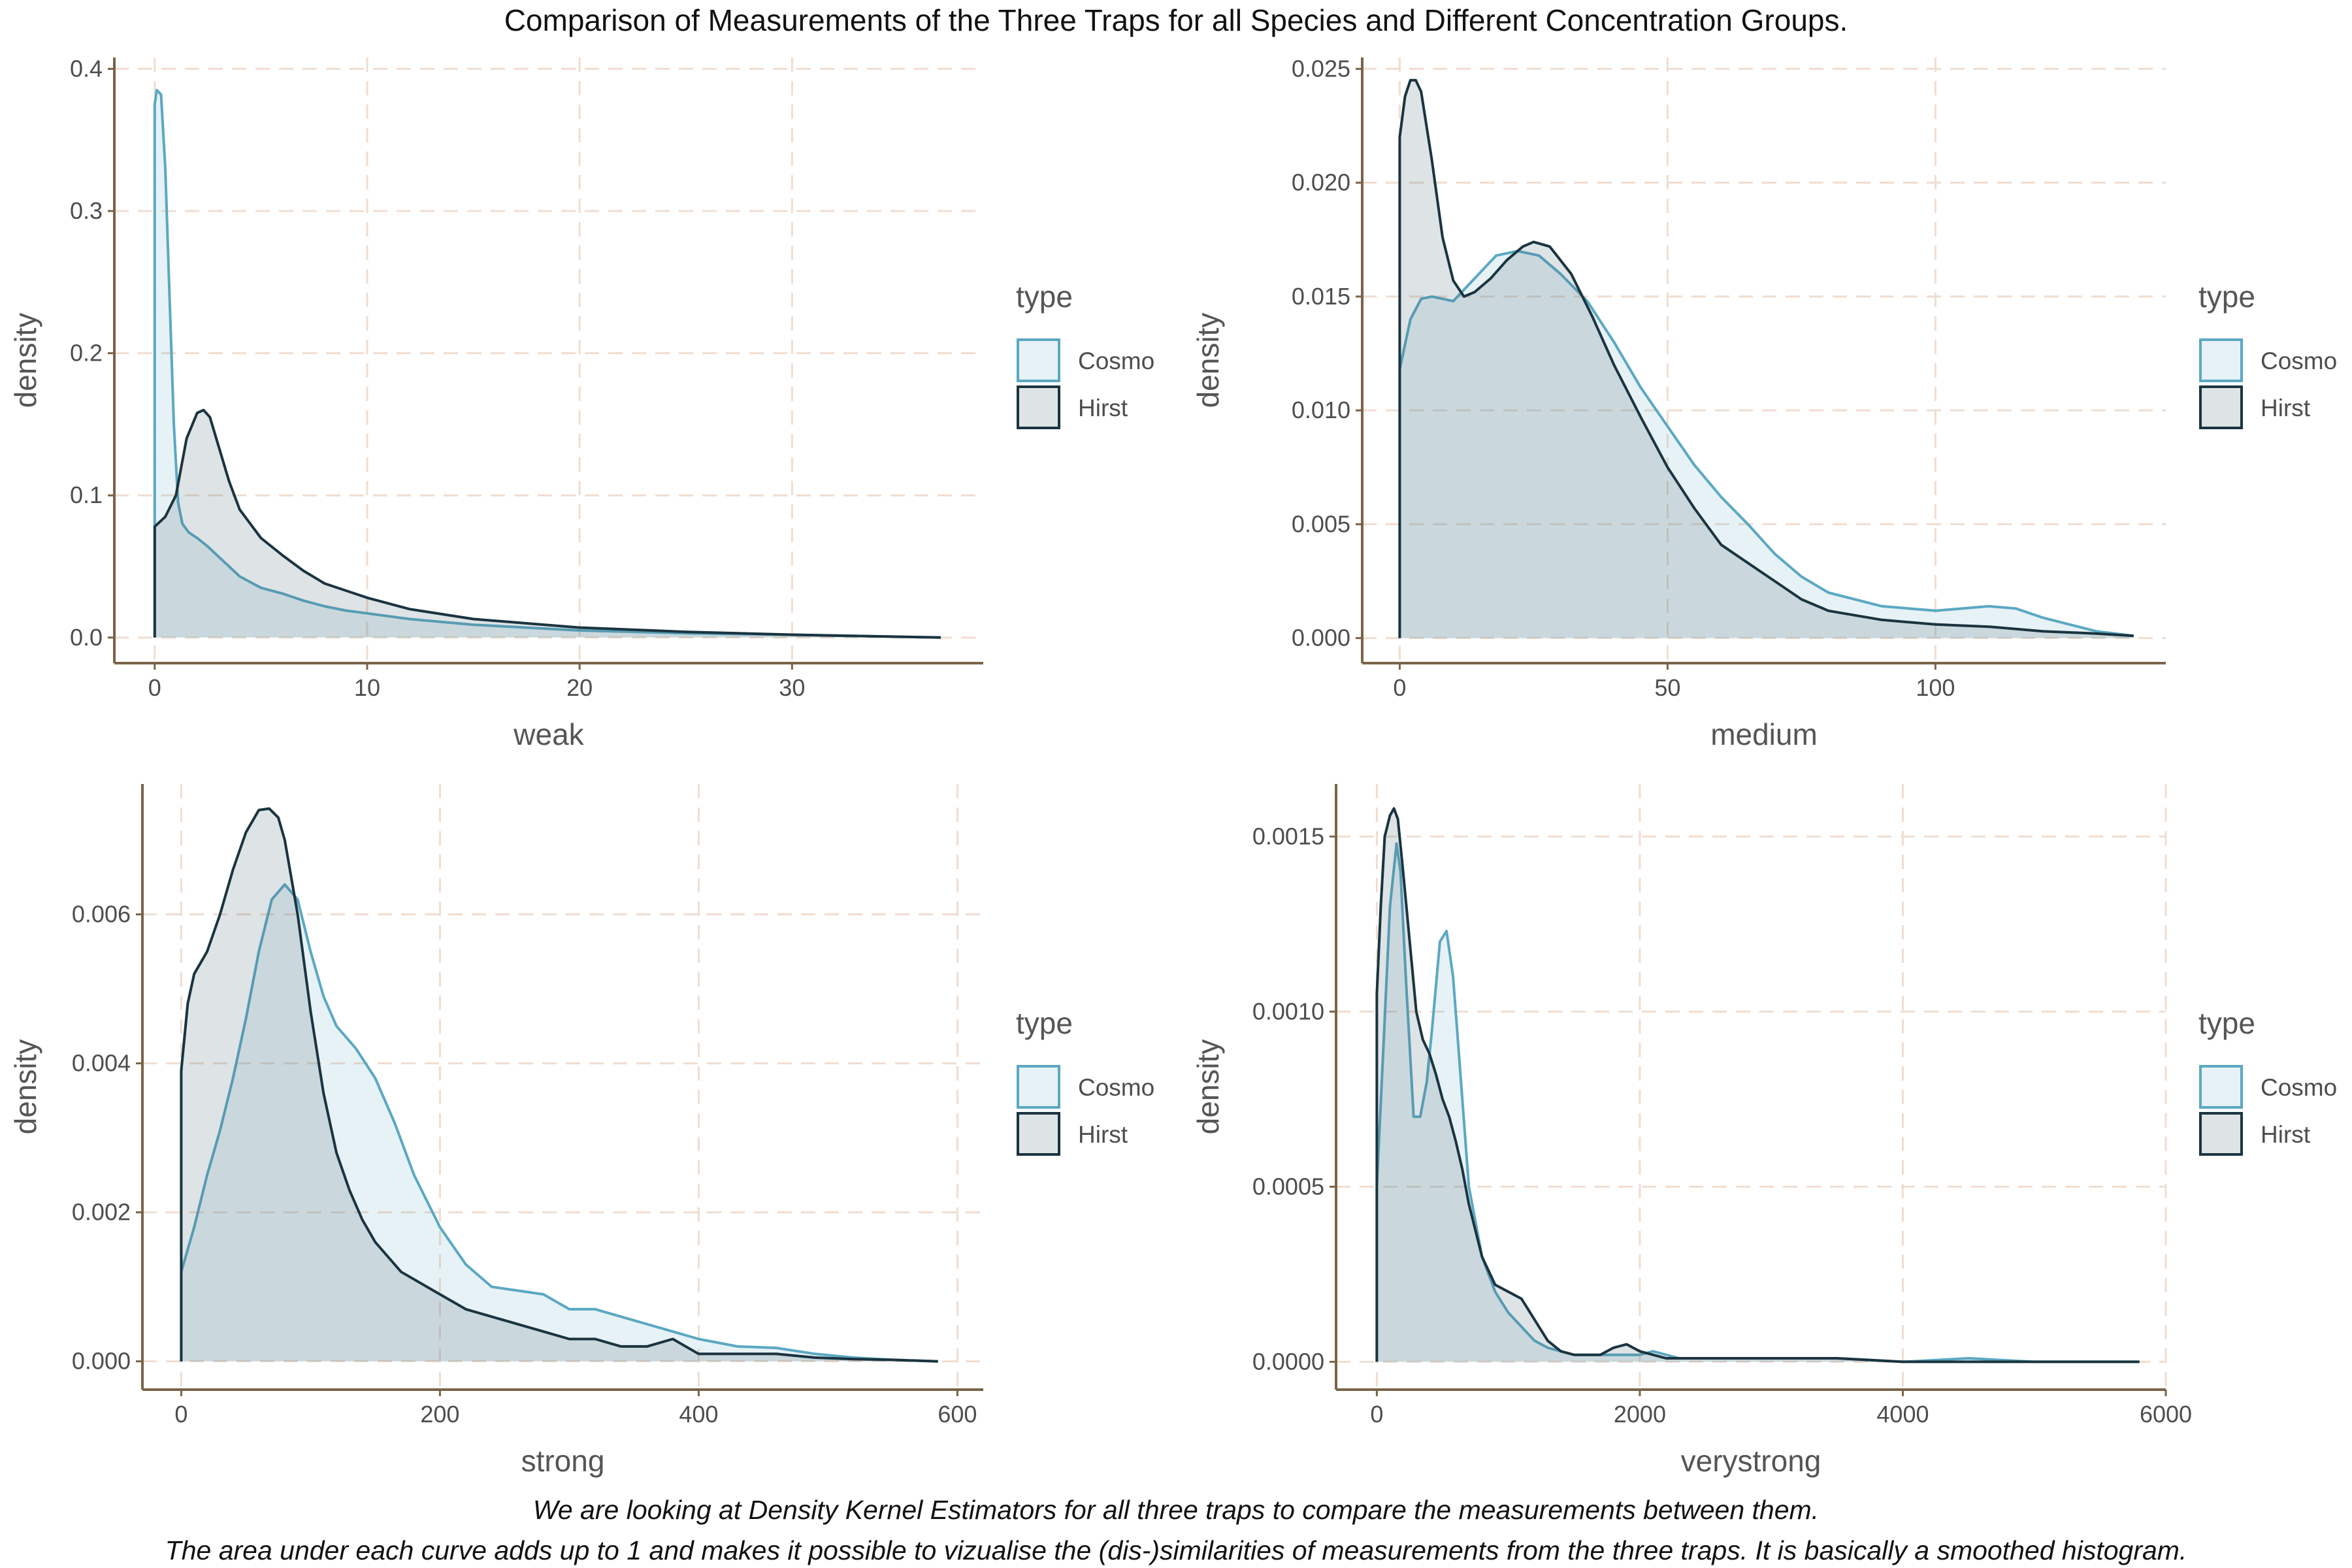 Image resolution: width=2352 pixels, height=1568 pixels. I want to click on x-tick-label: 400, so click(698, 1414).